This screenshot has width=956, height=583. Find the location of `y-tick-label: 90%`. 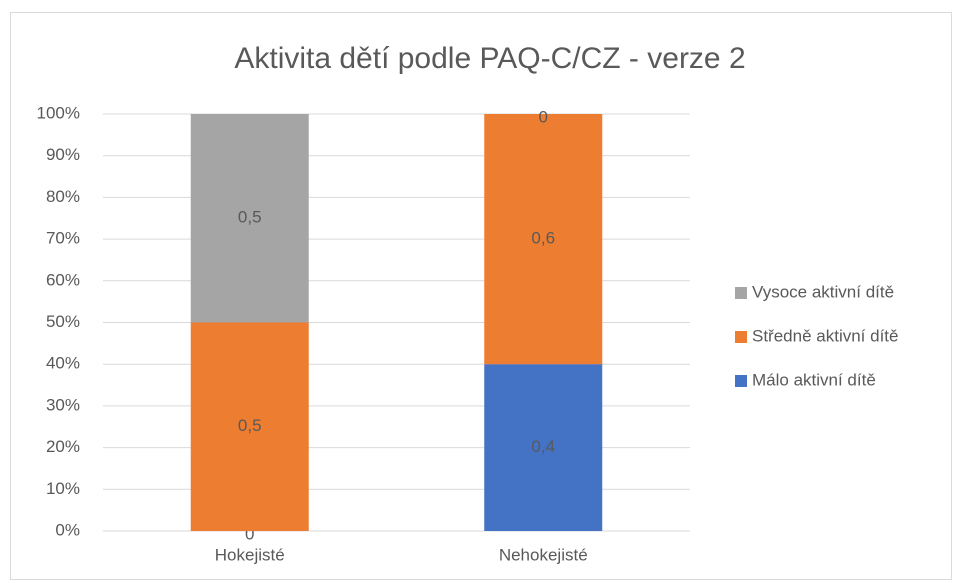

y-tick-label: 90% is located at coordinates (63, 154).